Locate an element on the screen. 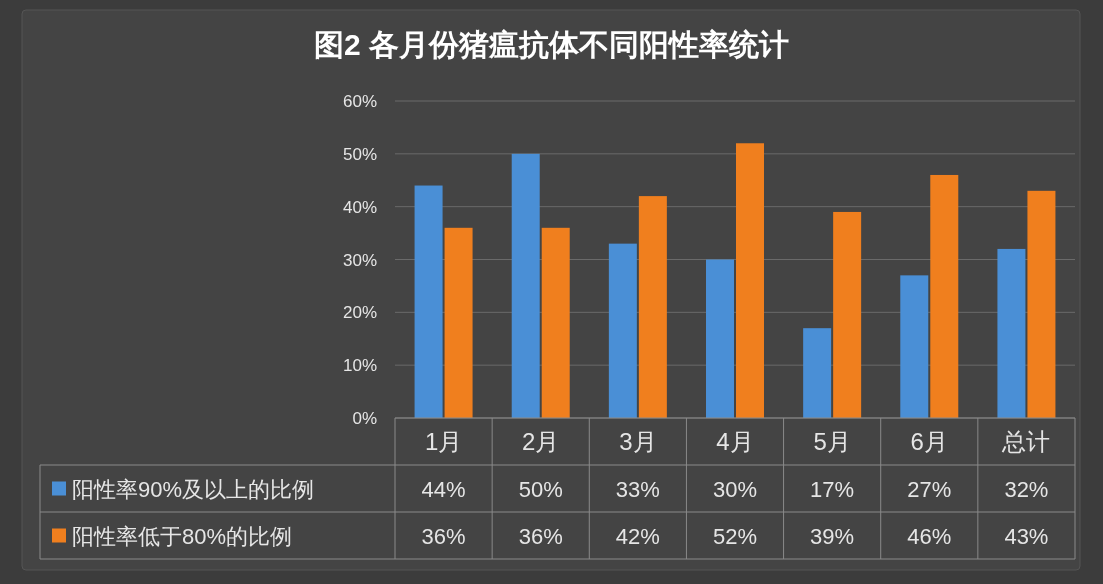 The height and width of the screenshot is (584, 1103). data-label: 42% is located at coordinates (637, 536).